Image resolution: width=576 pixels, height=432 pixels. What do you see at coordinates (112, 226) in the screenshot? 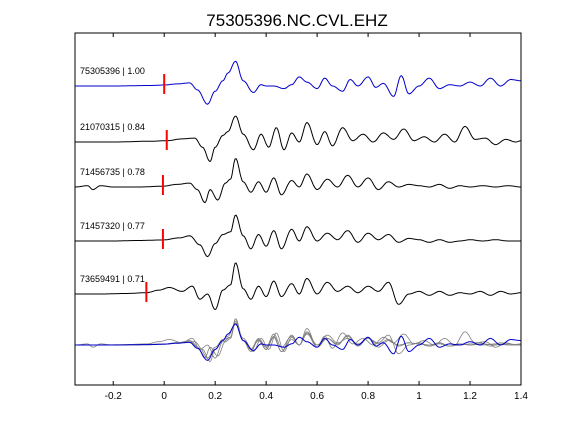
I see `trace-label: 71457320 | 0.77` at bounding box center [112, 226].